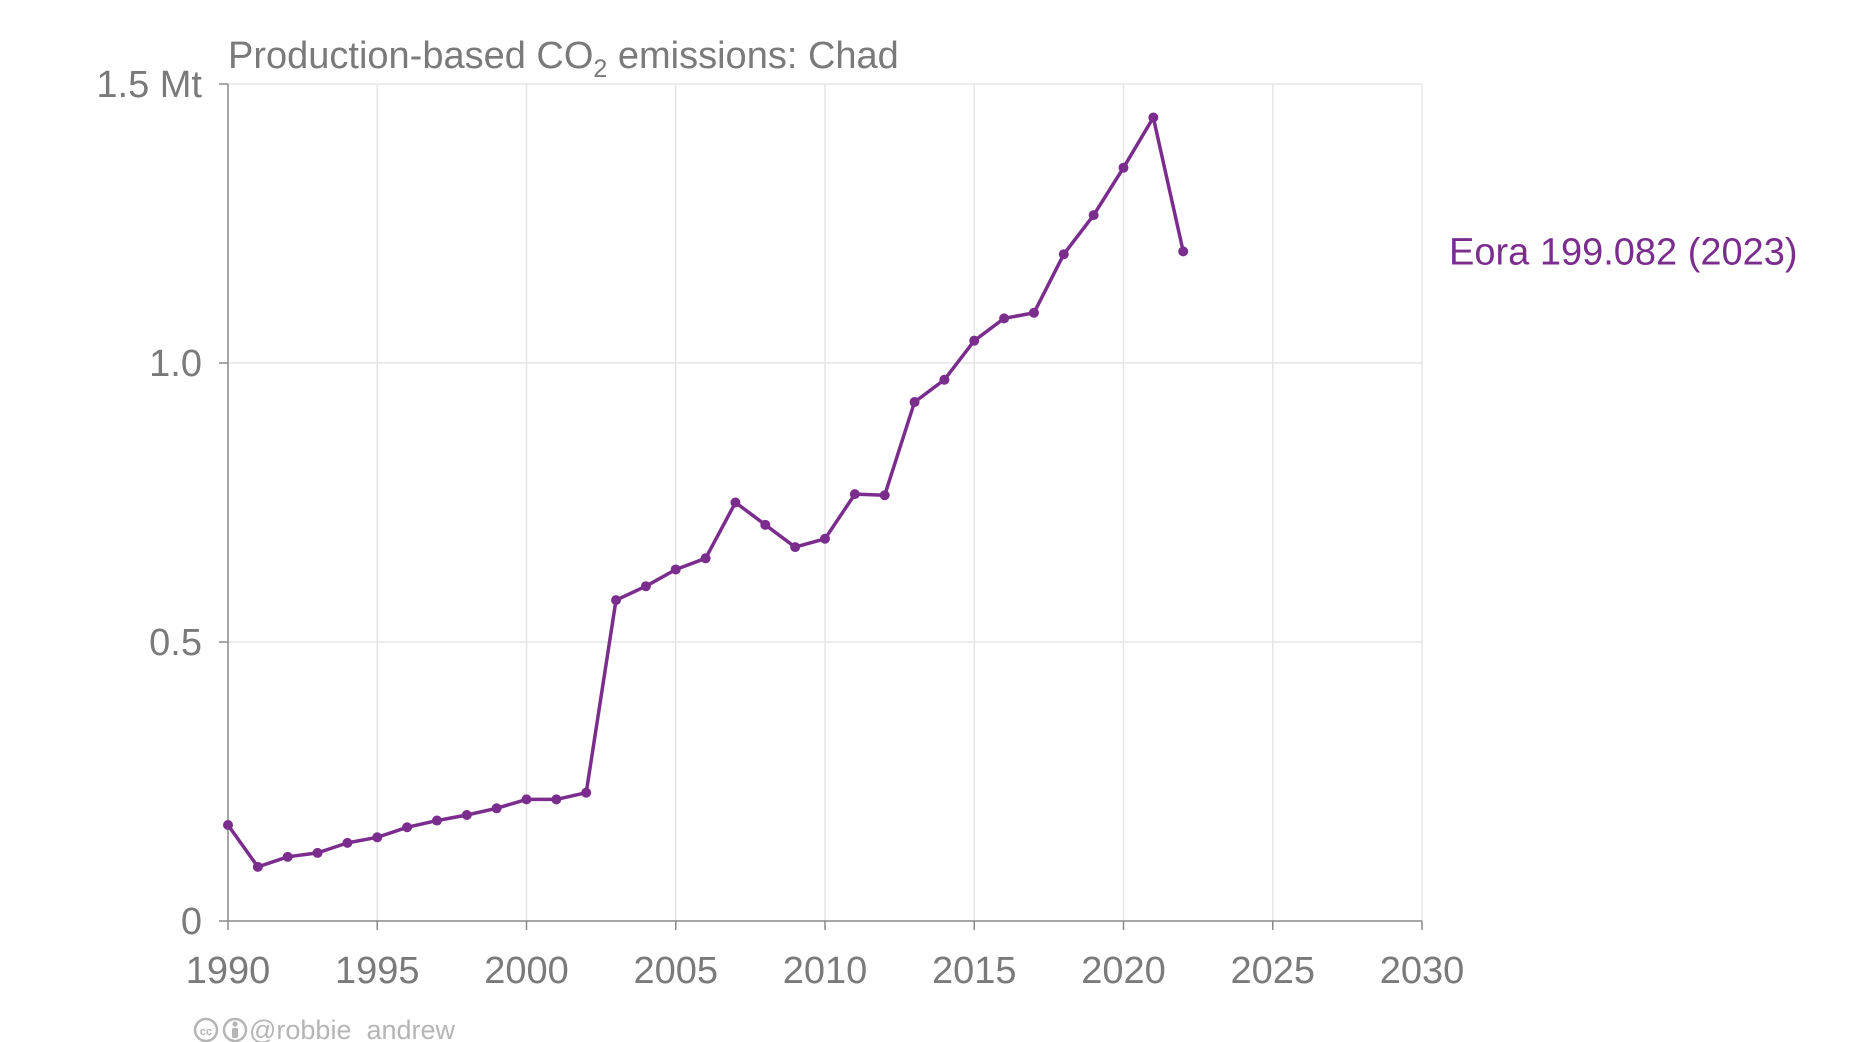 The width and height of the screenshot is (1852, 1042). Describe the element at coordinates (235, 1029) in the screenshot. I see `attribution-icon` at that location.